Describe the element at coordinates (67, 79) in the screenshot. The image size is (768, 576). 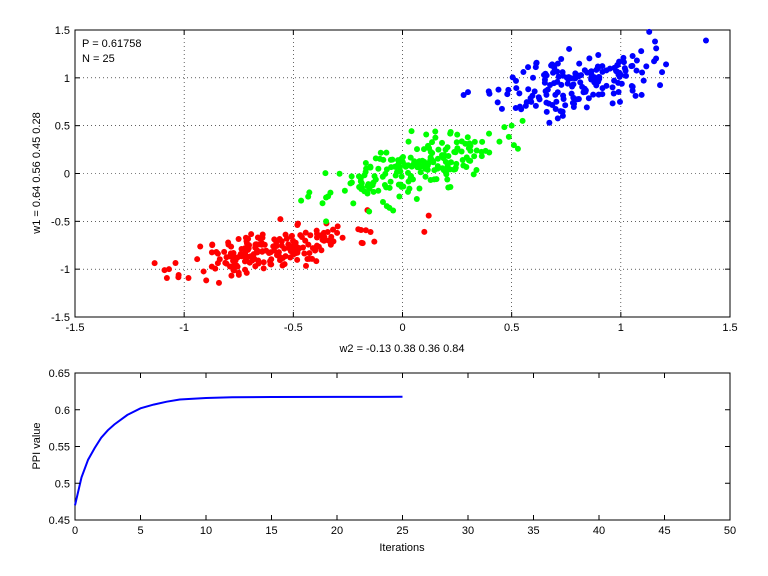
I see `y-tick-label: 1` at that location.